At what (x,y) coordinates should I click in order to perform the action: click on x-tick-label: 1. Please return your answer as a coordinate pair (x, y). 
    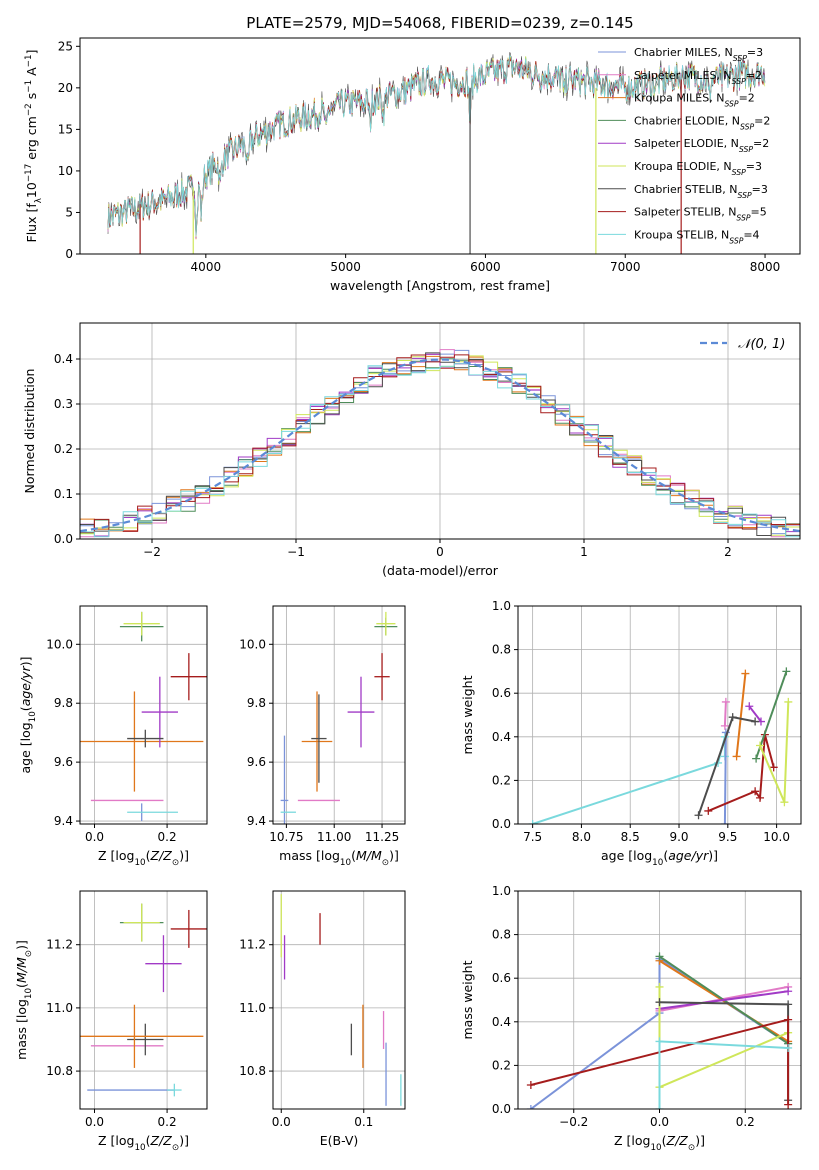
    Looking at the image, I should click on (584, 552).